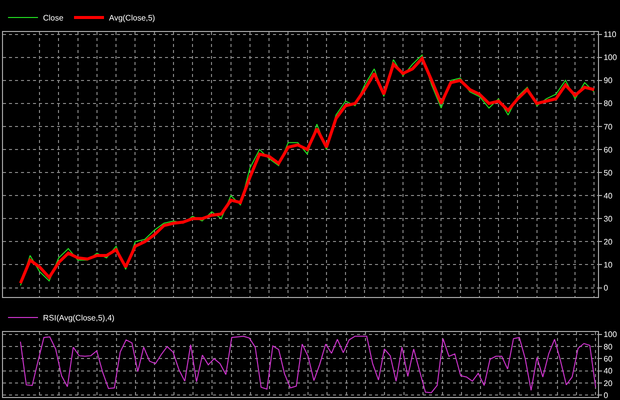 Image resolution: width=620 pixels, height=400 pixels. I want to click on y-tick-label: 50, so click(609, 173).